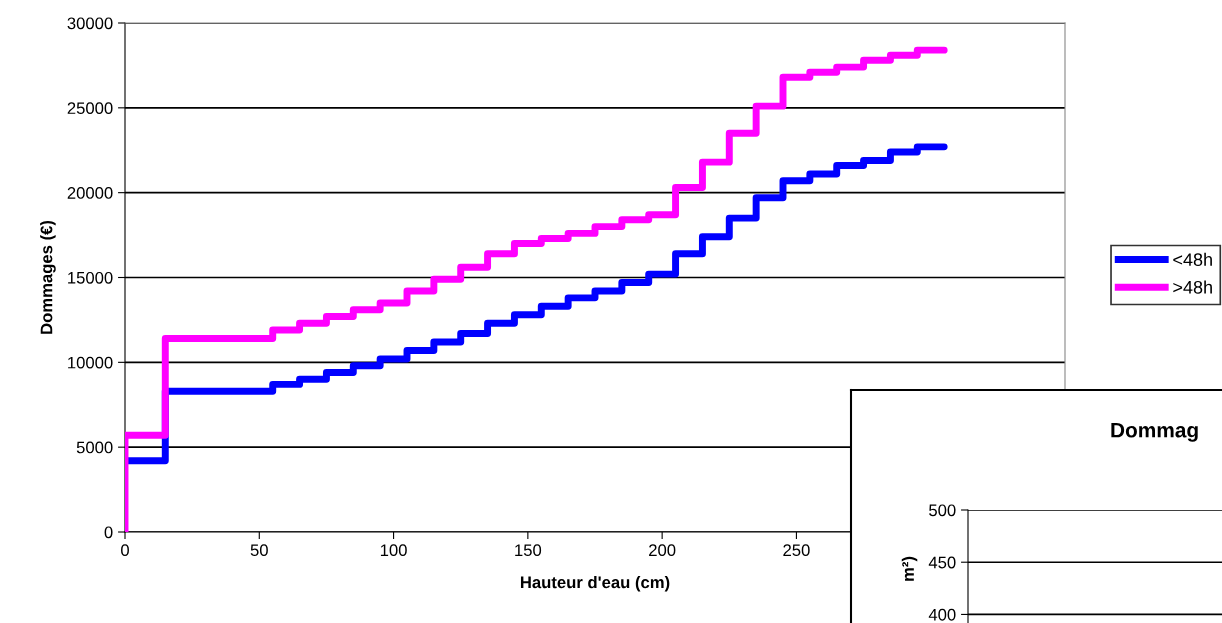 Image resolution: width=1222 pixels, height=623 pixels. I want to click on legend-label: <48h, so click(1192, 259).